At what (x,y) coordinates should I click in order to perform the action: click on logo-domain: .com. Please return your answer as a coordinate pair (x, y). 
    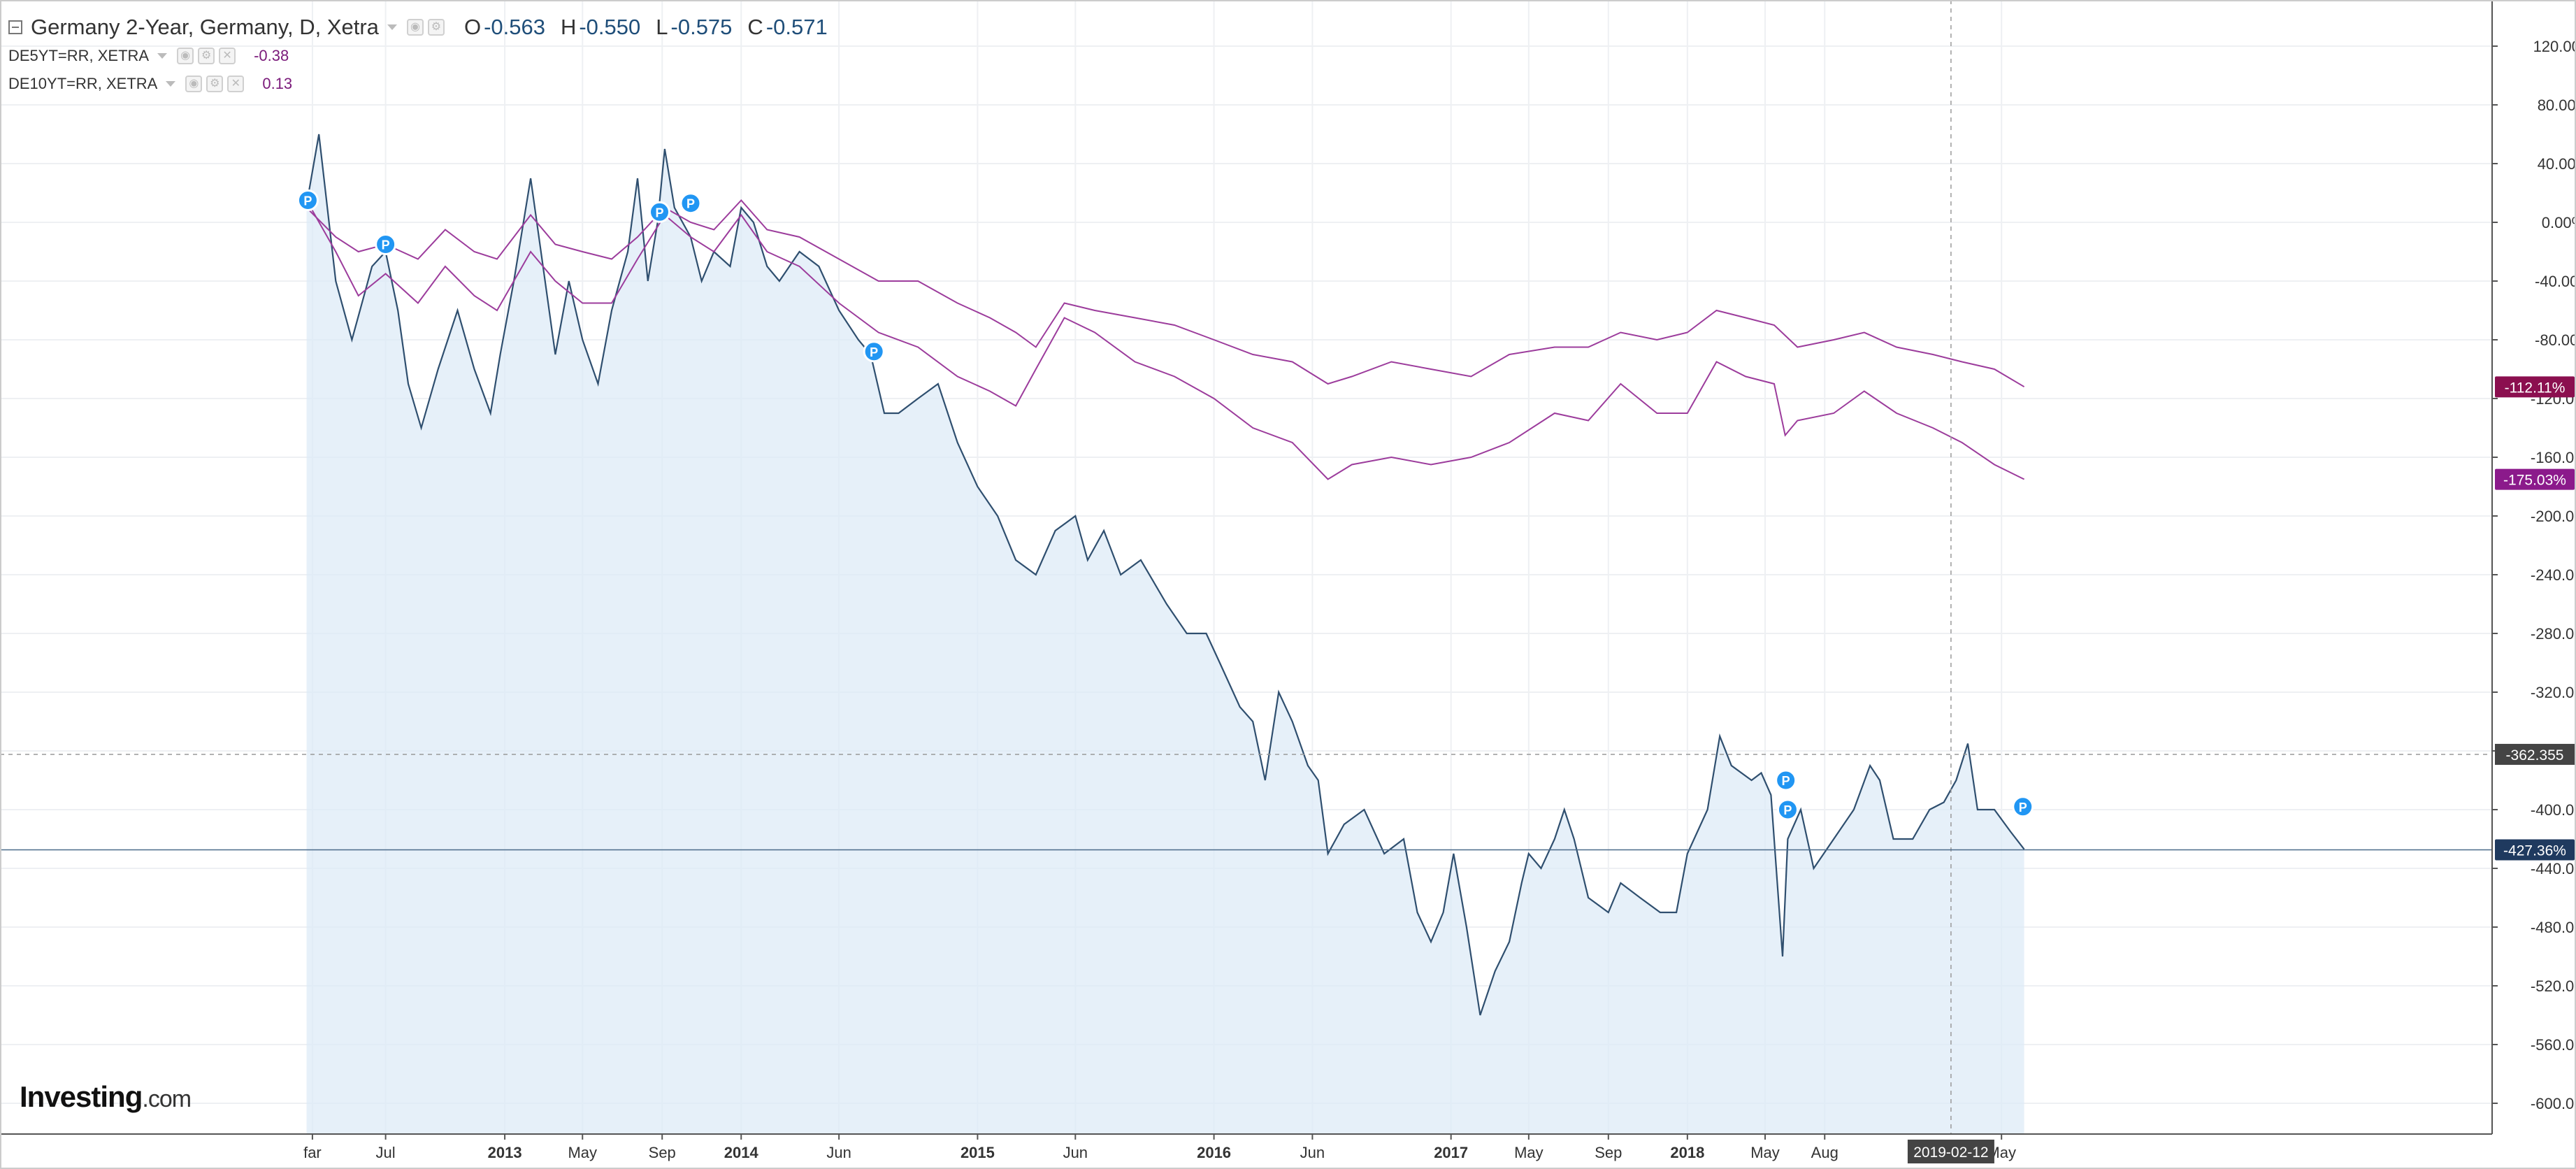
    Looking at the image, I should click on (167, 1099).